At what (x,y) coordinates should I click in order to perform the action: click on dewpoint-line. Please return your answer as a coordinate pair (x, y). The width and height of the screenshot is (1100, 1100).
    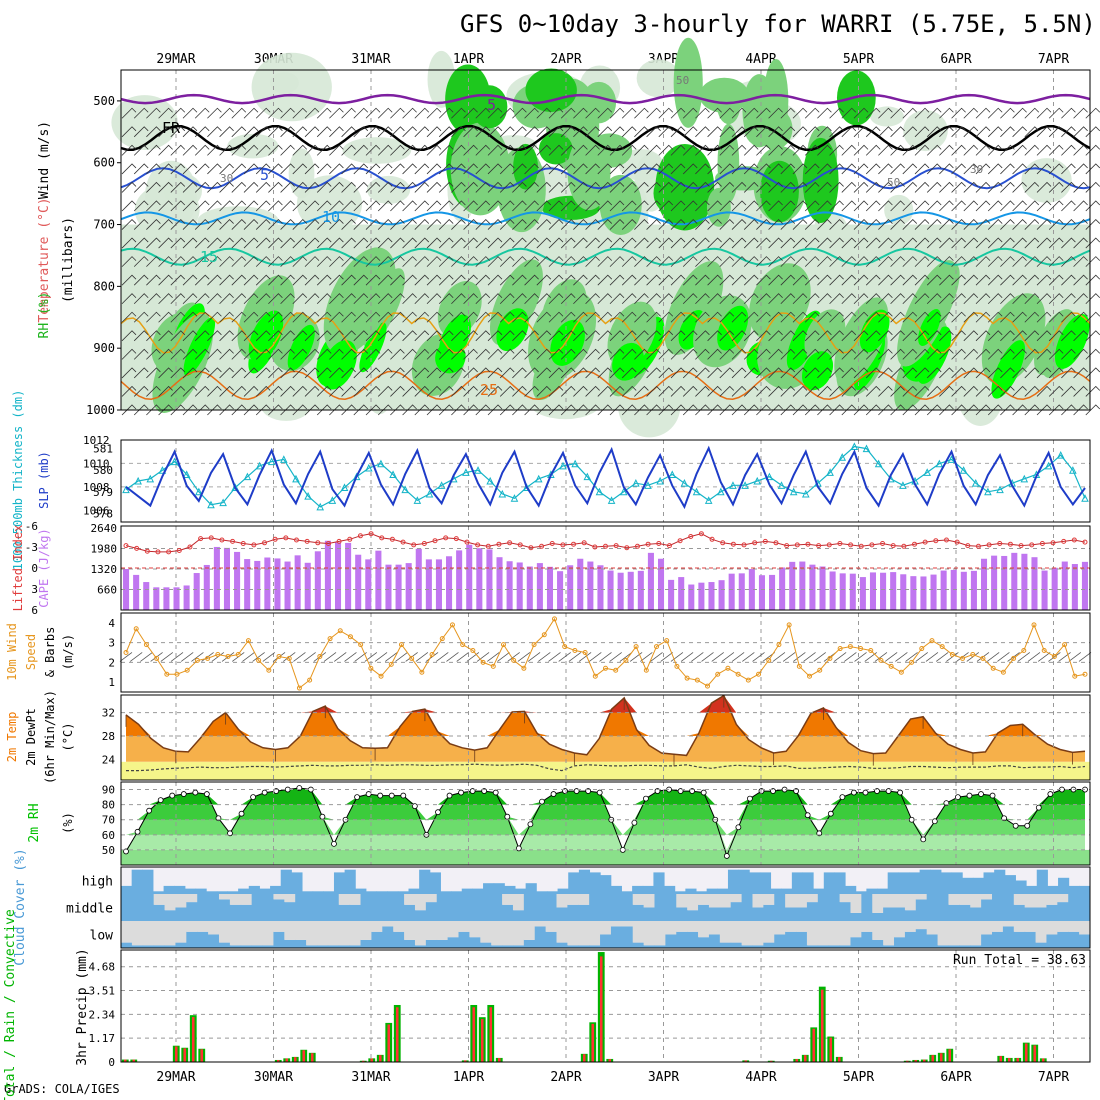
    Looking at the image, I should click on (606, 767).